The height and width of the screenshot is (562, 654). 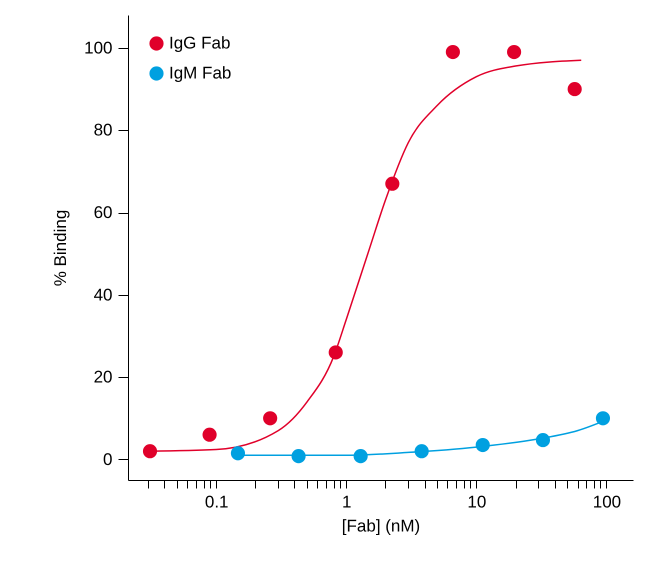 I want to click on y-tick-label: 60, so click(x=103, y=212).